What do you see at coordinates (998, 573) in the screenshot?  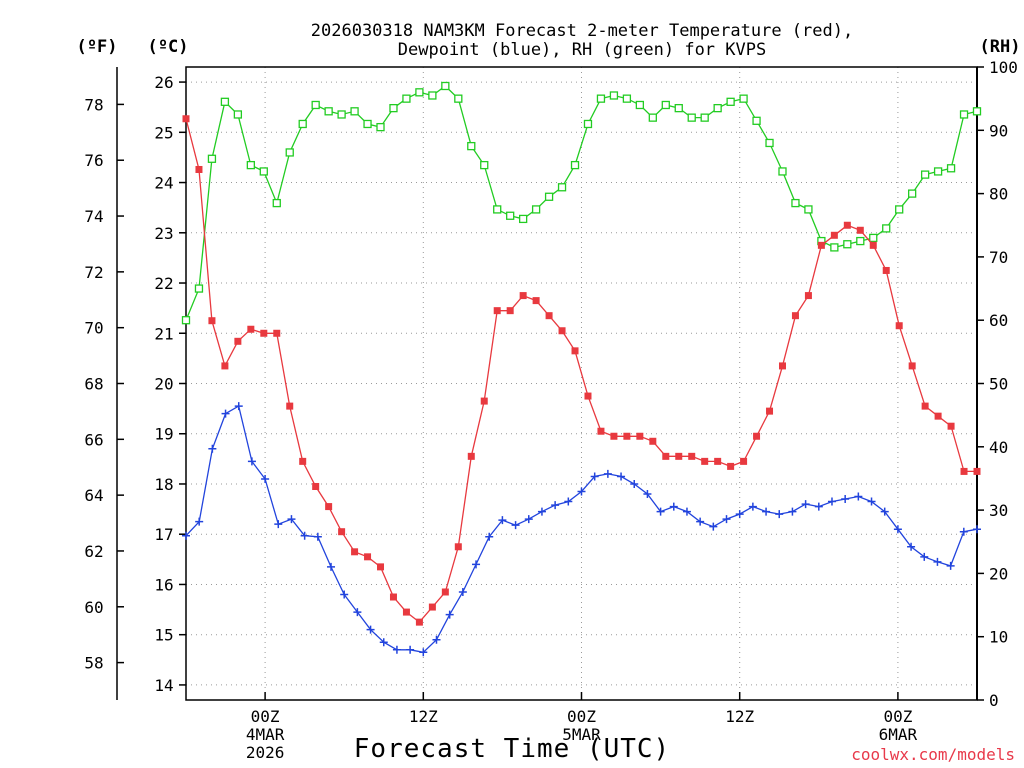 I see `rh-tick-label: 20` at bounding box center [998, 573].